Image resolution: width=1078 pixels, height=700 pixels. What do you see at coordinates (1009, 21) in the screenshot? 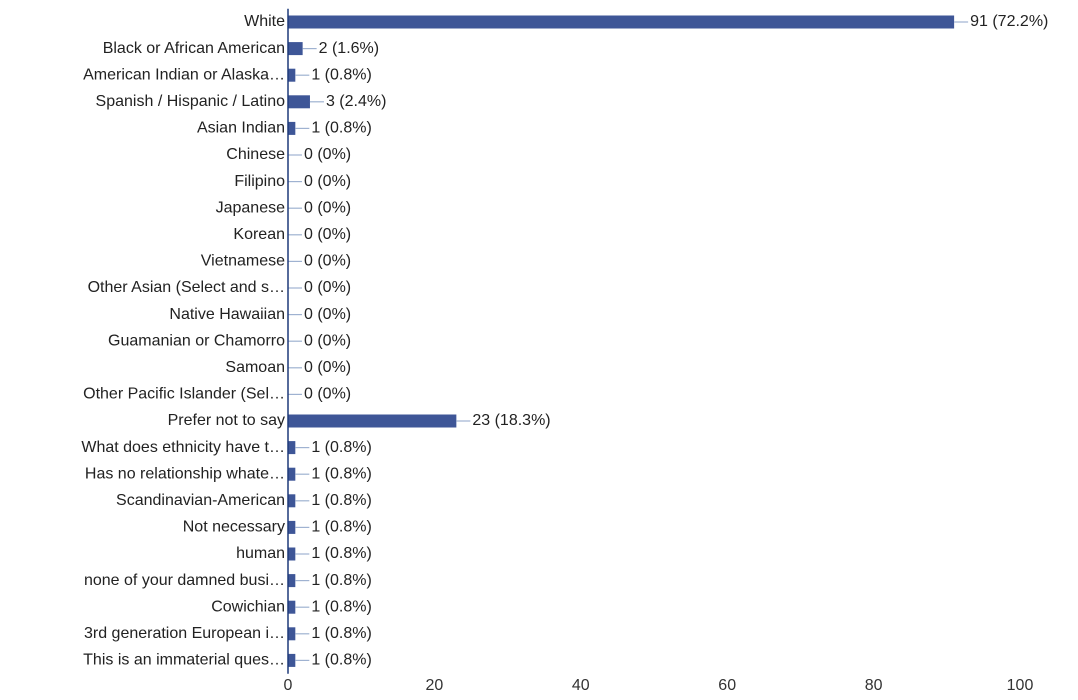
I see `data-label-0: 91 (72.2%)` at bounding box center [1009, 21].